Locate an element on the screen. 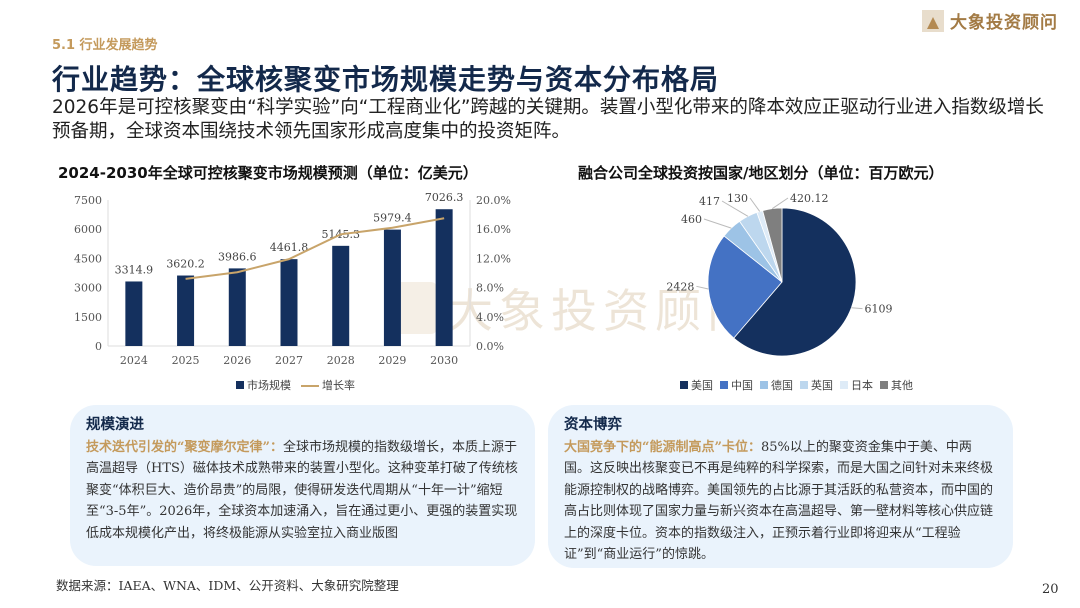 This screenshot has width=1080, height=608. box-highlight: 大国竞争下的“能源制高点”卡位： is located at coordinates (662, 447).